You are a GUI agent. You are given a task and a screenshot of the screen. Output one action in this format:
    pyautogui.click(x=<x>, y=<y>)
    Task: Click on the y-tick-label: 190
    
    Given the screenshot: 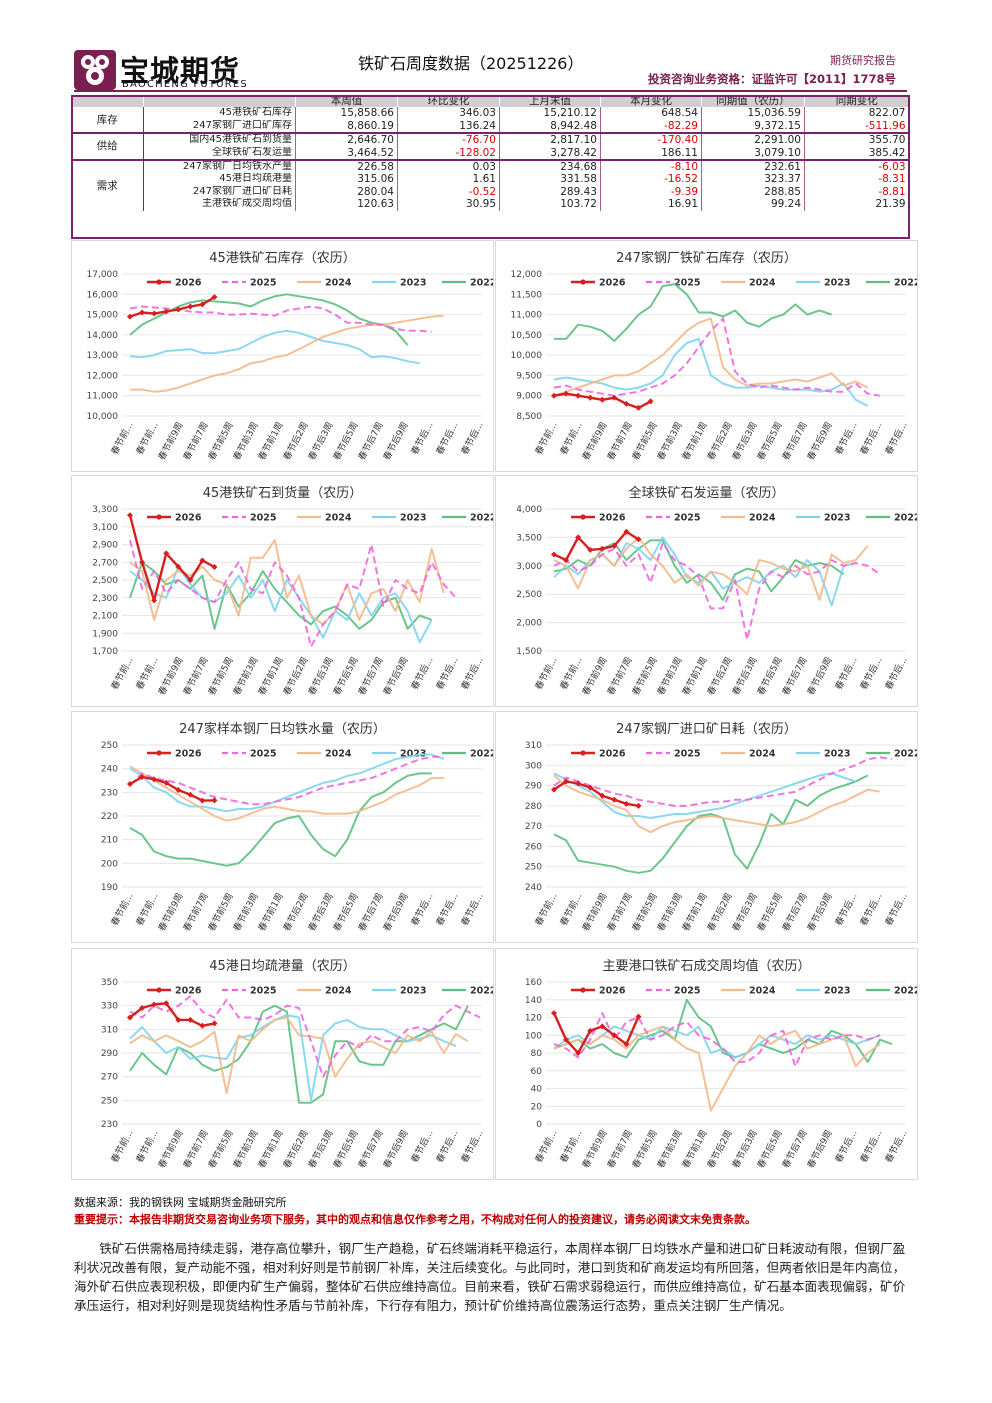 What is the action you would take?
    pyautogui.click(x=109, y=888)
    